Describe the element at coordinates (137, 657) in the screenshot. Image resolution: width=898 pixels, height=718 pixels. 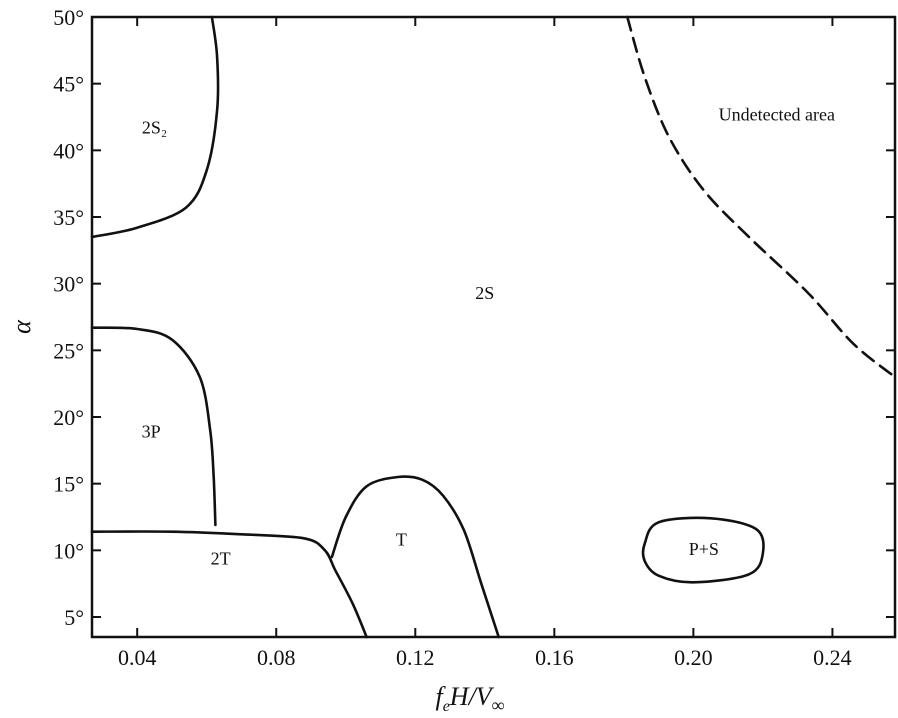
I see `x-tick-label: 0.04` at that location.